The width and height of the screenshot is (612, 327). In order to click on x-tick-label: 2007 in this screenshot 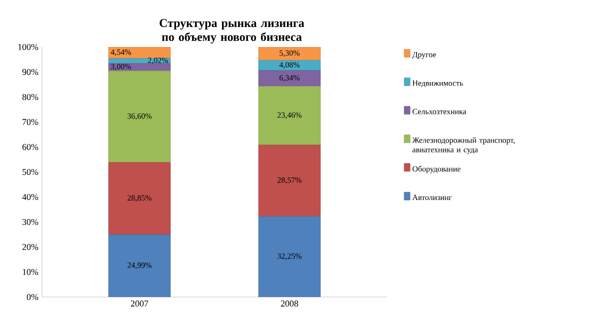, I will do `click(139, 303)`.